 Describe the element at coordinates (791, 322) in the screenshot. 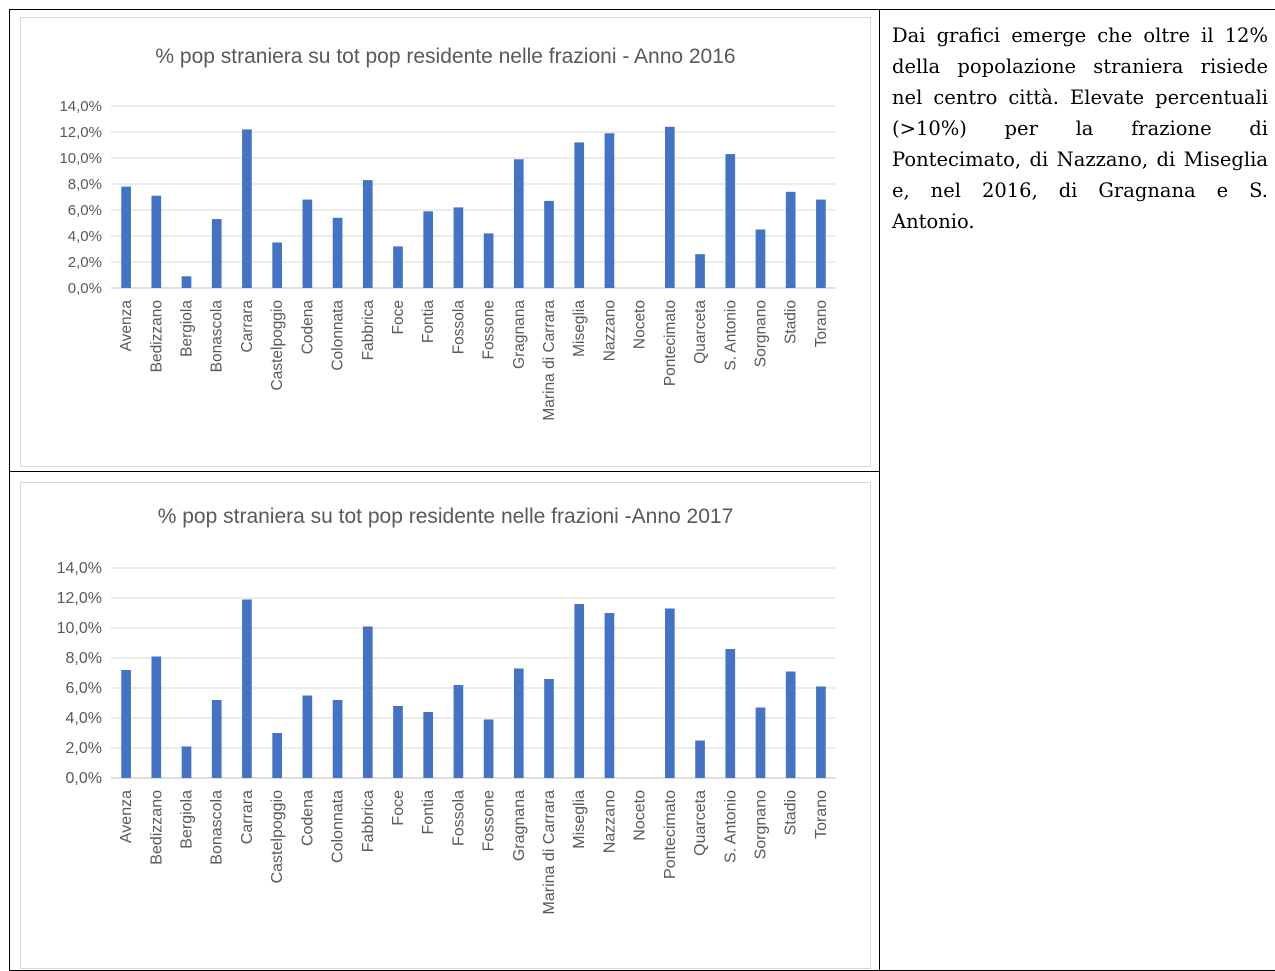

I see `x-category-label-2016: Stadio` at that location.